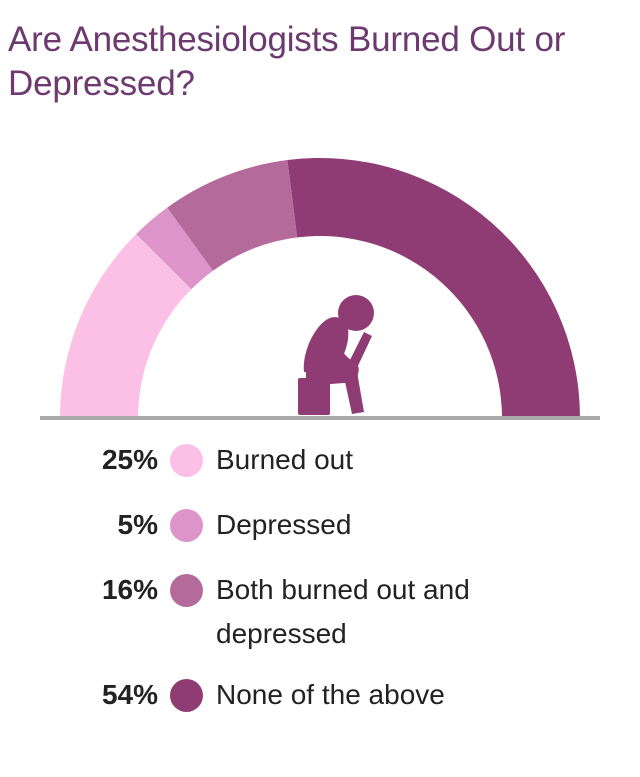  What do you see at coordinates (336, 355) in the screenshot?
I see `depressed-person-icon` at bounding box center [336, 355].